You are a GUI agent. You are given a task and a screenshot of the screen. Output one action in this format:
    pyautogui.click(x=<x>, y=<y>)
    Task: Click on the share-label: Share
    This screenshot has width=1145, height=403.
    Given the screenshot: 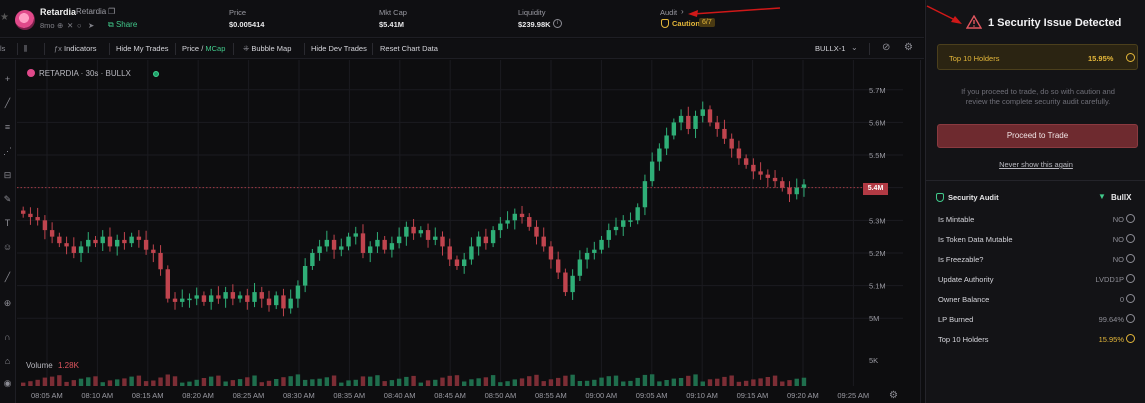 What is the action you would take?
    pyautogui.click(x=126, y=24)
    